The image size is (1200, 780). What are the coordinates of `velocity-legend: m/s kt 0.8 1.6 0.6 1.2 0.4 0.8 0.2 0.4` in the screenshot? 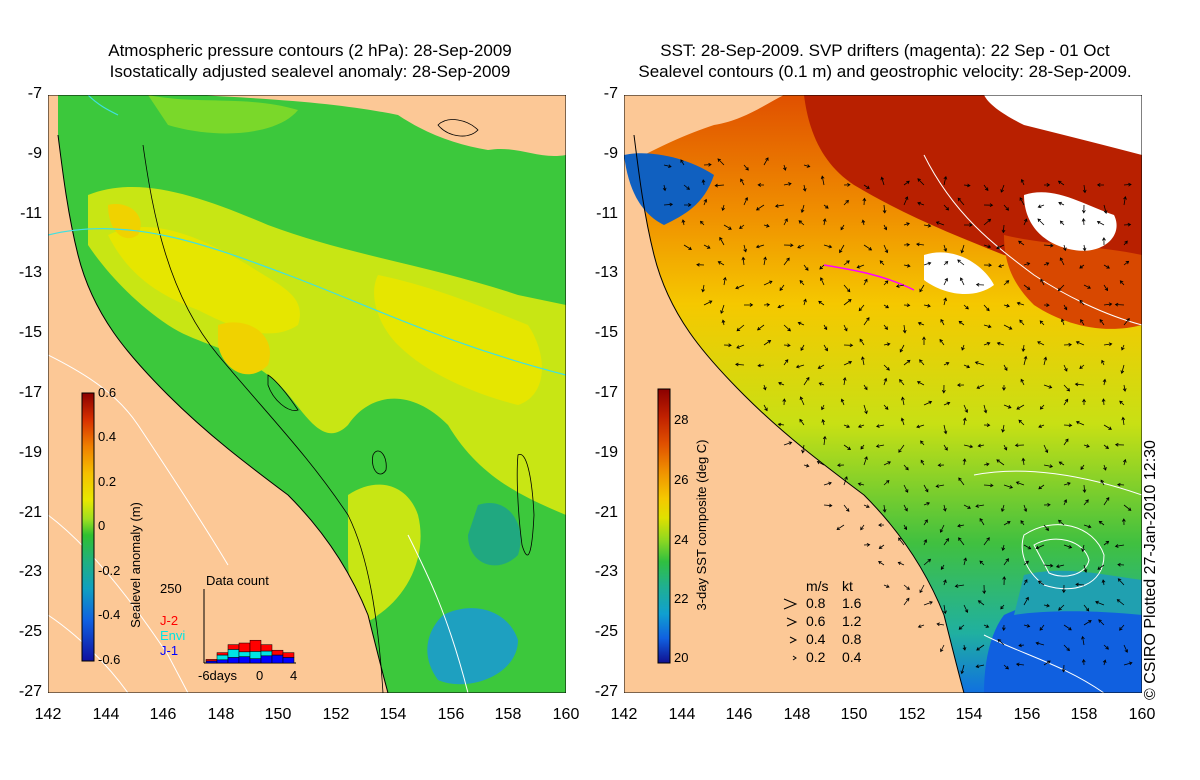 It's located at (822, 621).